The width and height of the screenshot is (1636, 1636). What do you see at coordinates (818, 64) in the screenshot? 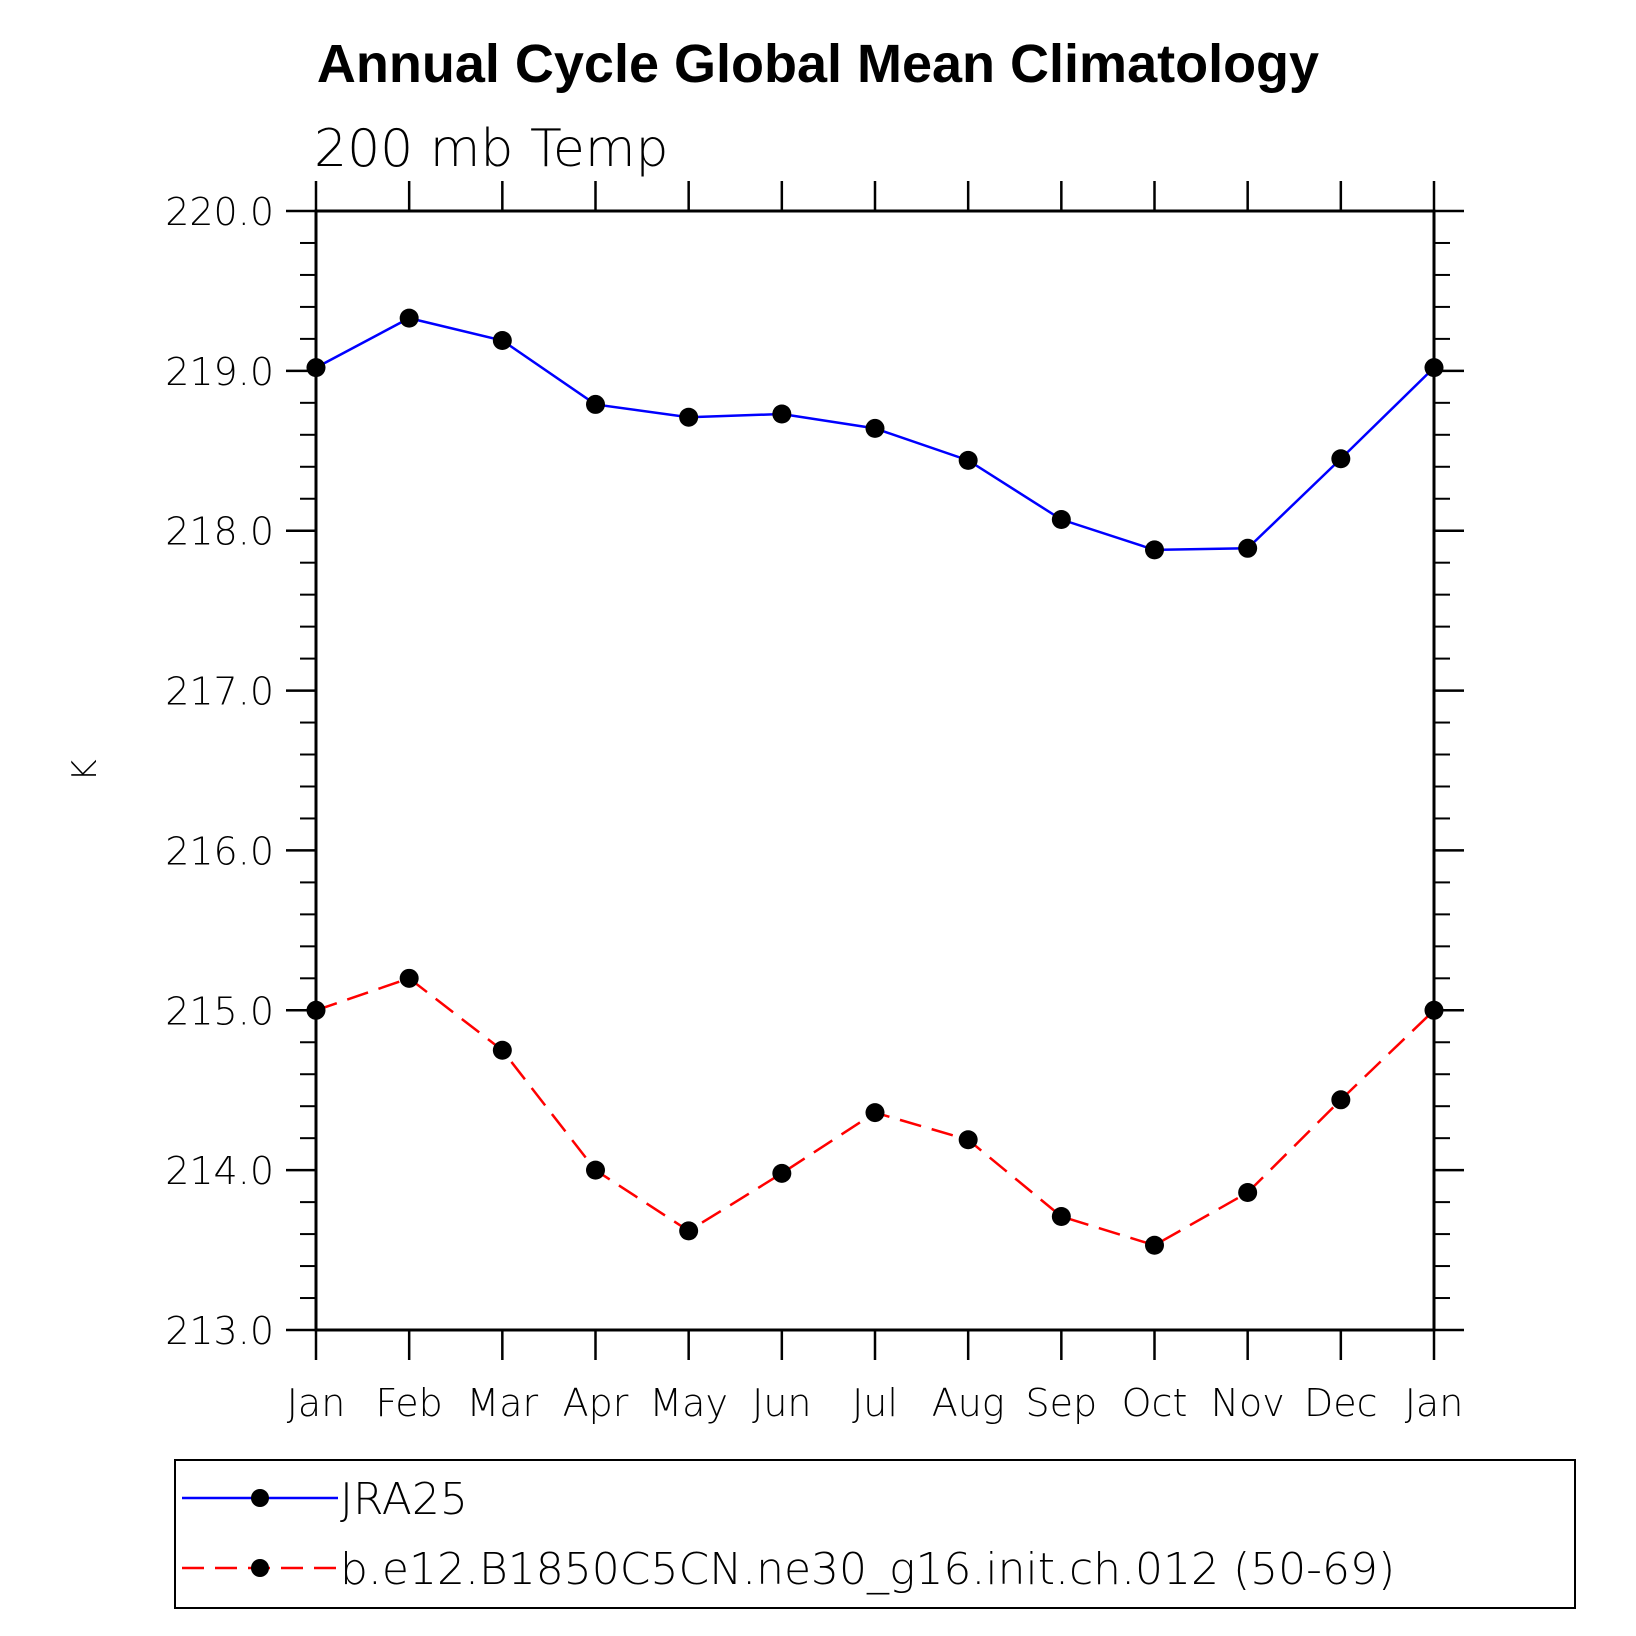
I see `chart-title: Annual Cycle Global Mean Climatology` at bounding box center [818, 64].